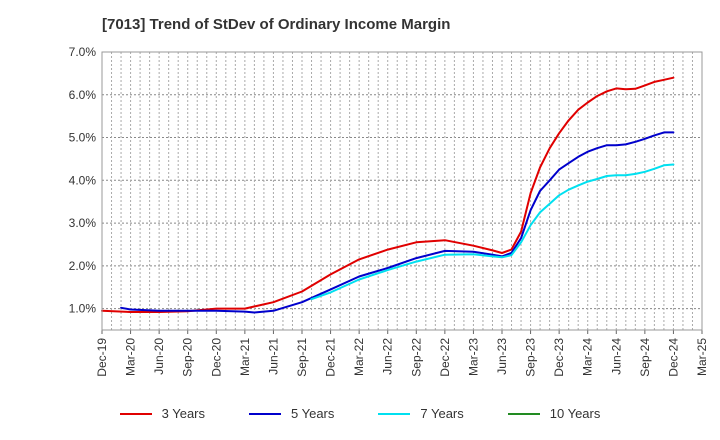  Describe the element at coordinates (673, 357) in the screenshot. I see `x-tick-label: Dec-24` at that location.